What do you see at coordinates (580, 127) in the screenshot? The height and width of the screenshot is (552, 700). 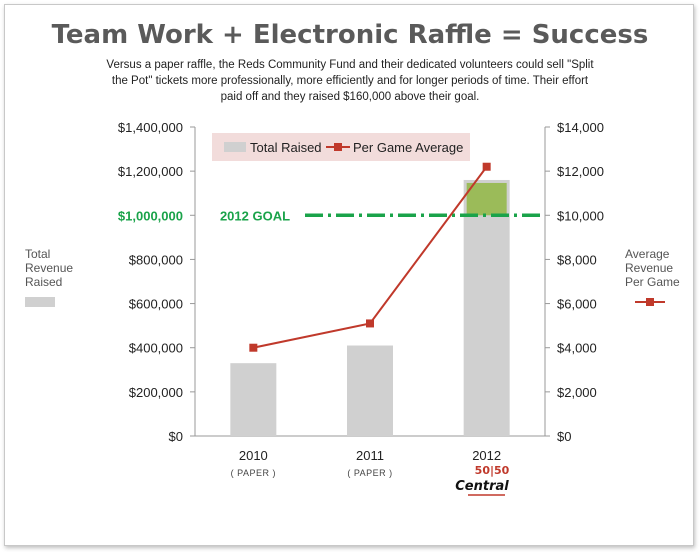 I see `right-tick-label: $14,000` at bounding box center [580, 127].